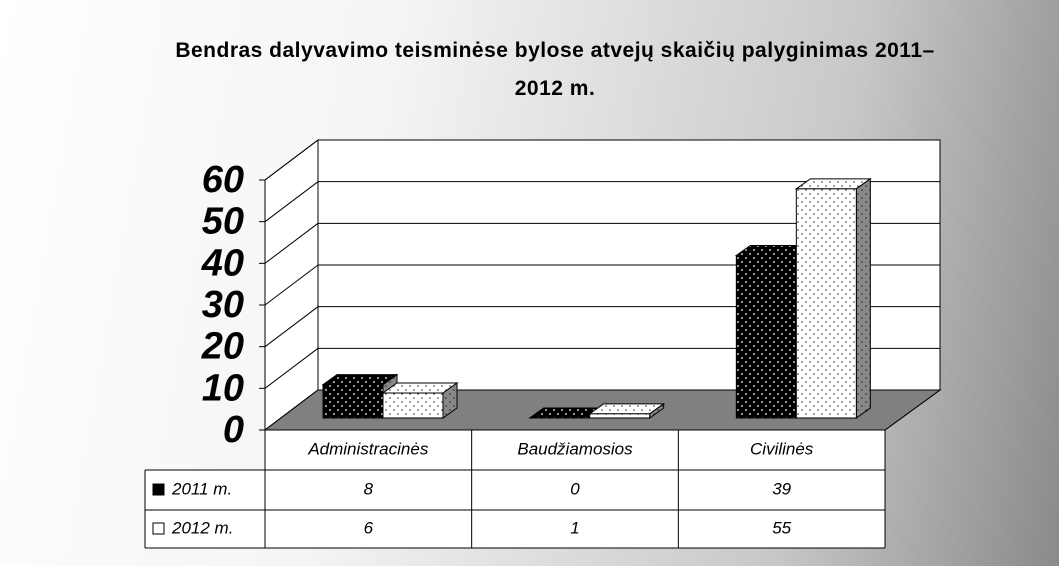 This screenshot has width=1059, height=566. What do you see at coordinates (222, 263) in the screenshot?
I see `y-tick-label: 40` at bounding box center [222, 263].